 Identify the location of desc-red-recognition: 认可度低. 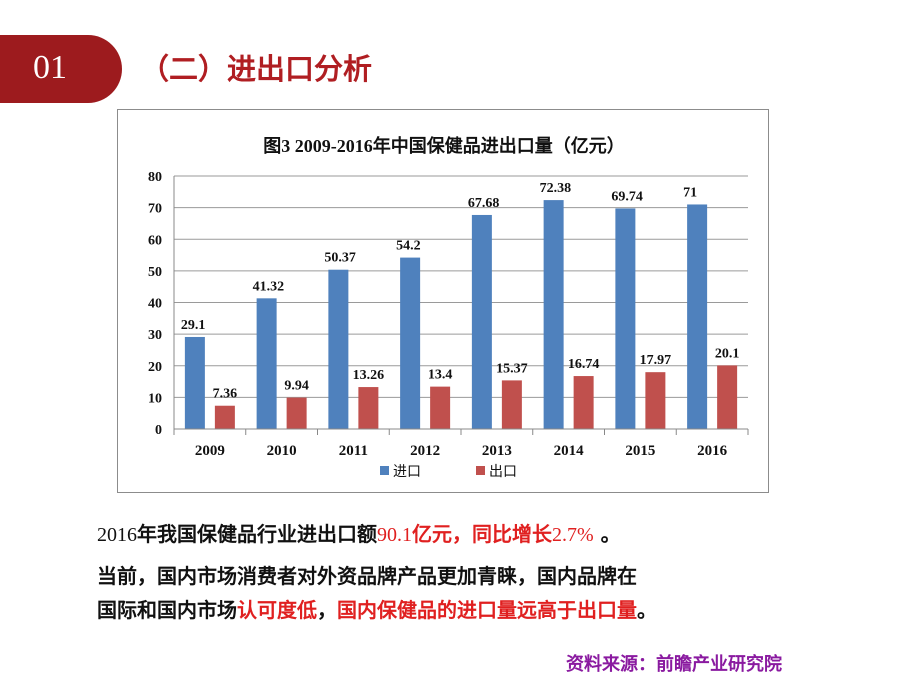
(277, 610).